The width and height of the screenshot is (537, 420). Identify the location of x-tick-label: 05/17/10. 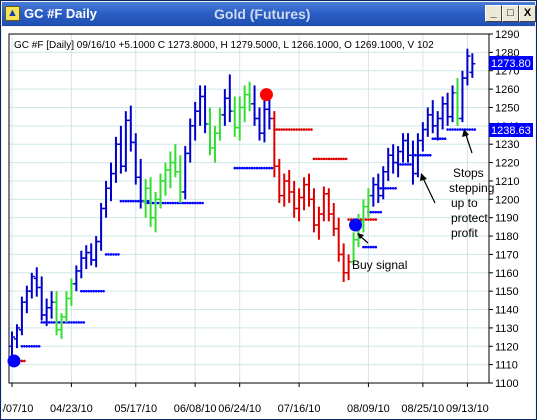
(135, 409).